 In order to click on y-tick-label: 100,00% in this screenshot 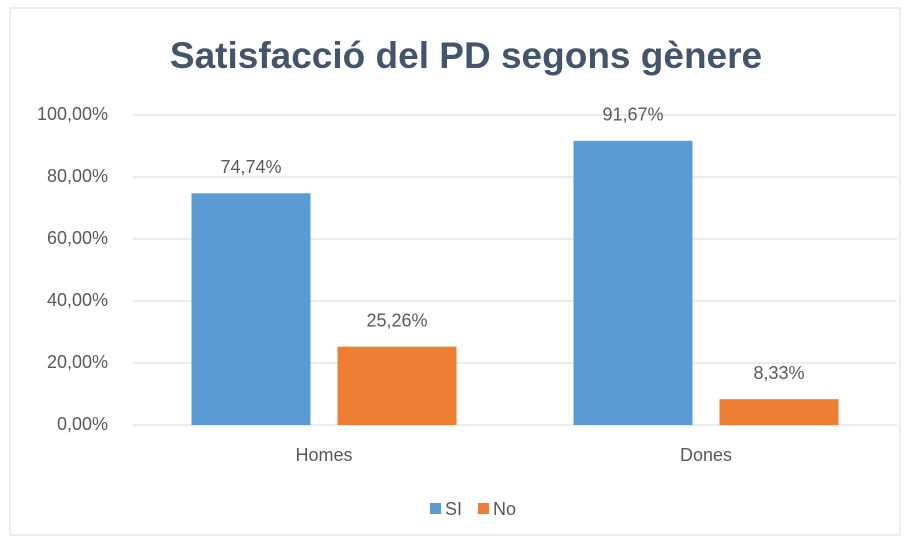, I will do `click(72, 114)`.